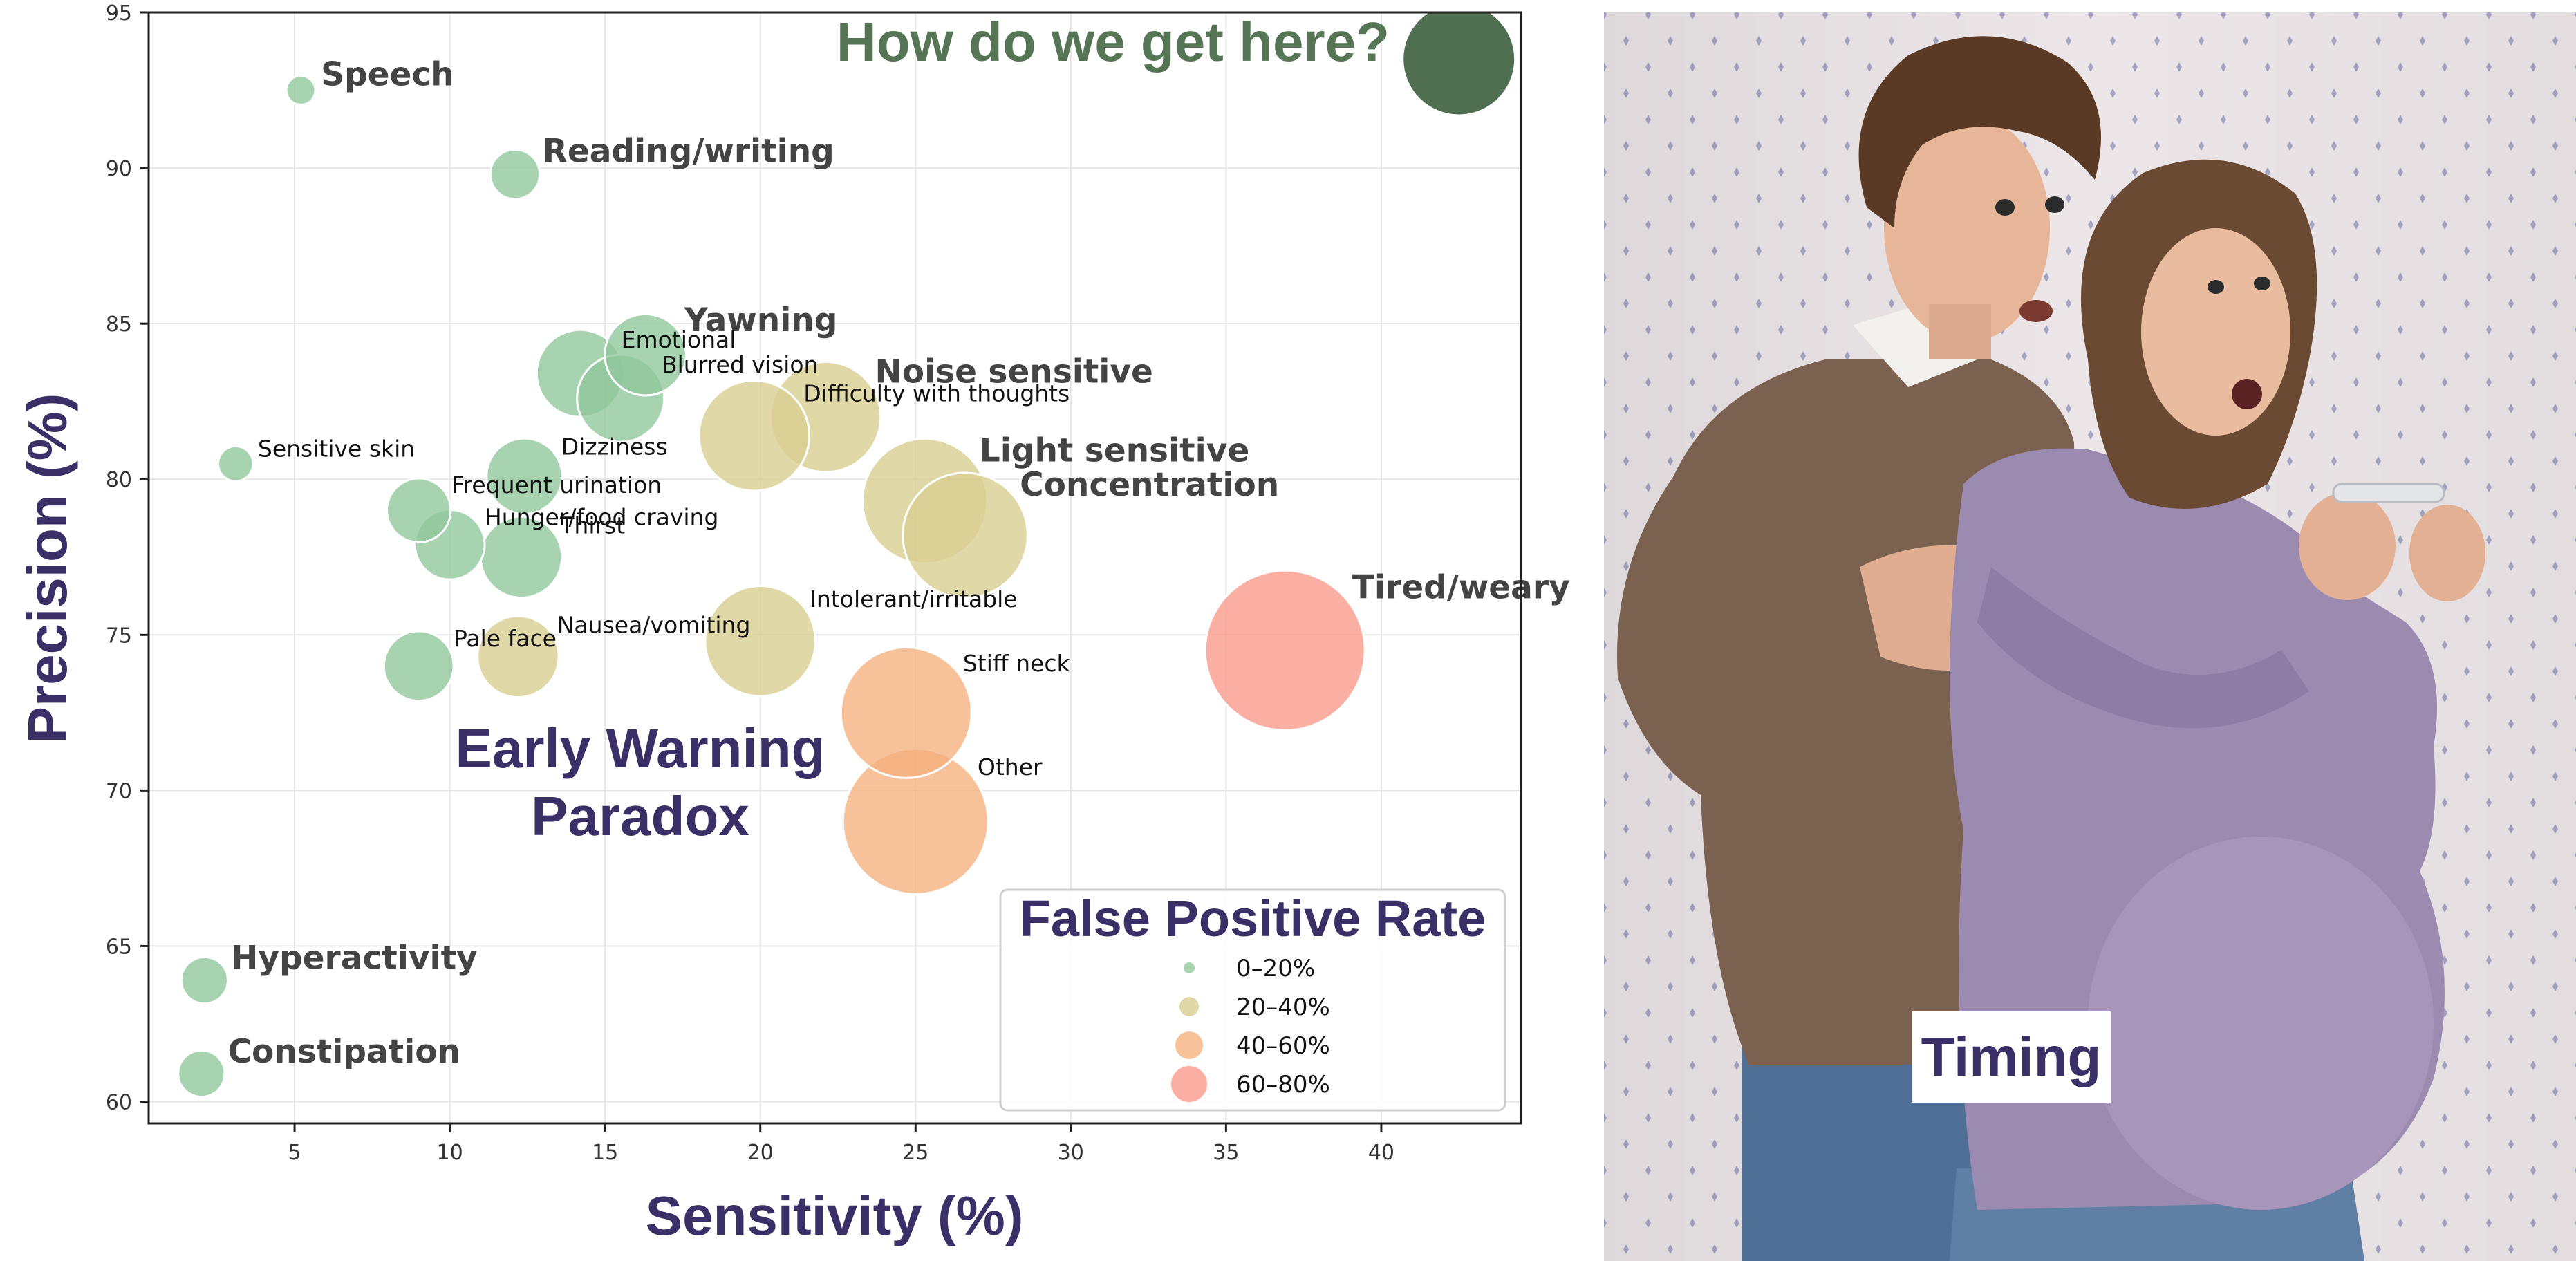  What do you see at coordinates (654, 624) in the screenshot?
I see `point-label-nausea-vomiting: Nausea/vomiting` at bounding box center [654, 624].